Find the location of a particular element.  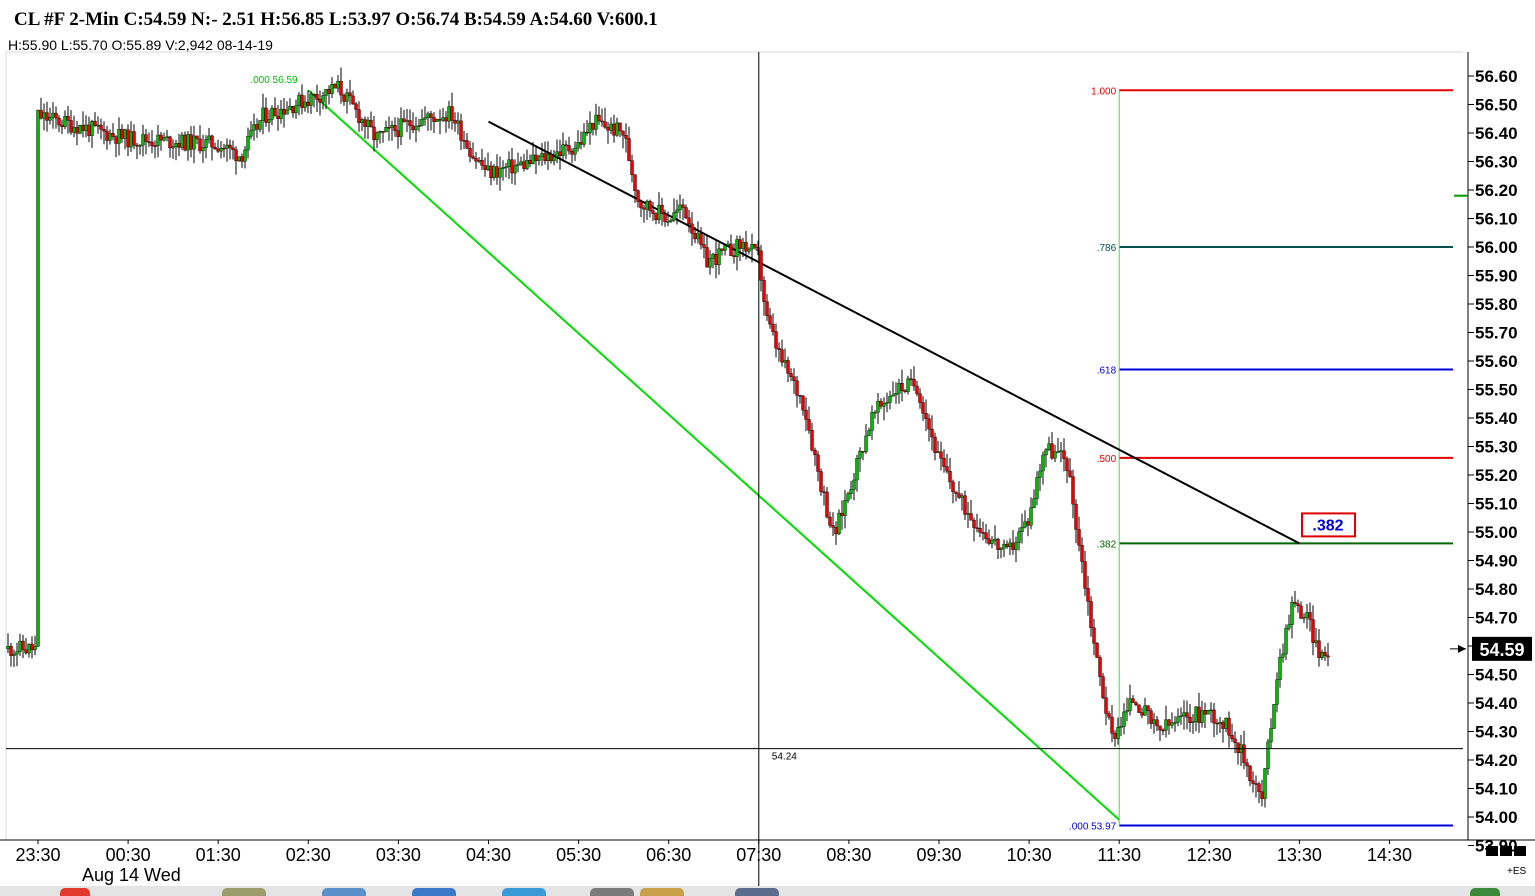

fib-level-label: .382 is located at coordinates (1107, 544).